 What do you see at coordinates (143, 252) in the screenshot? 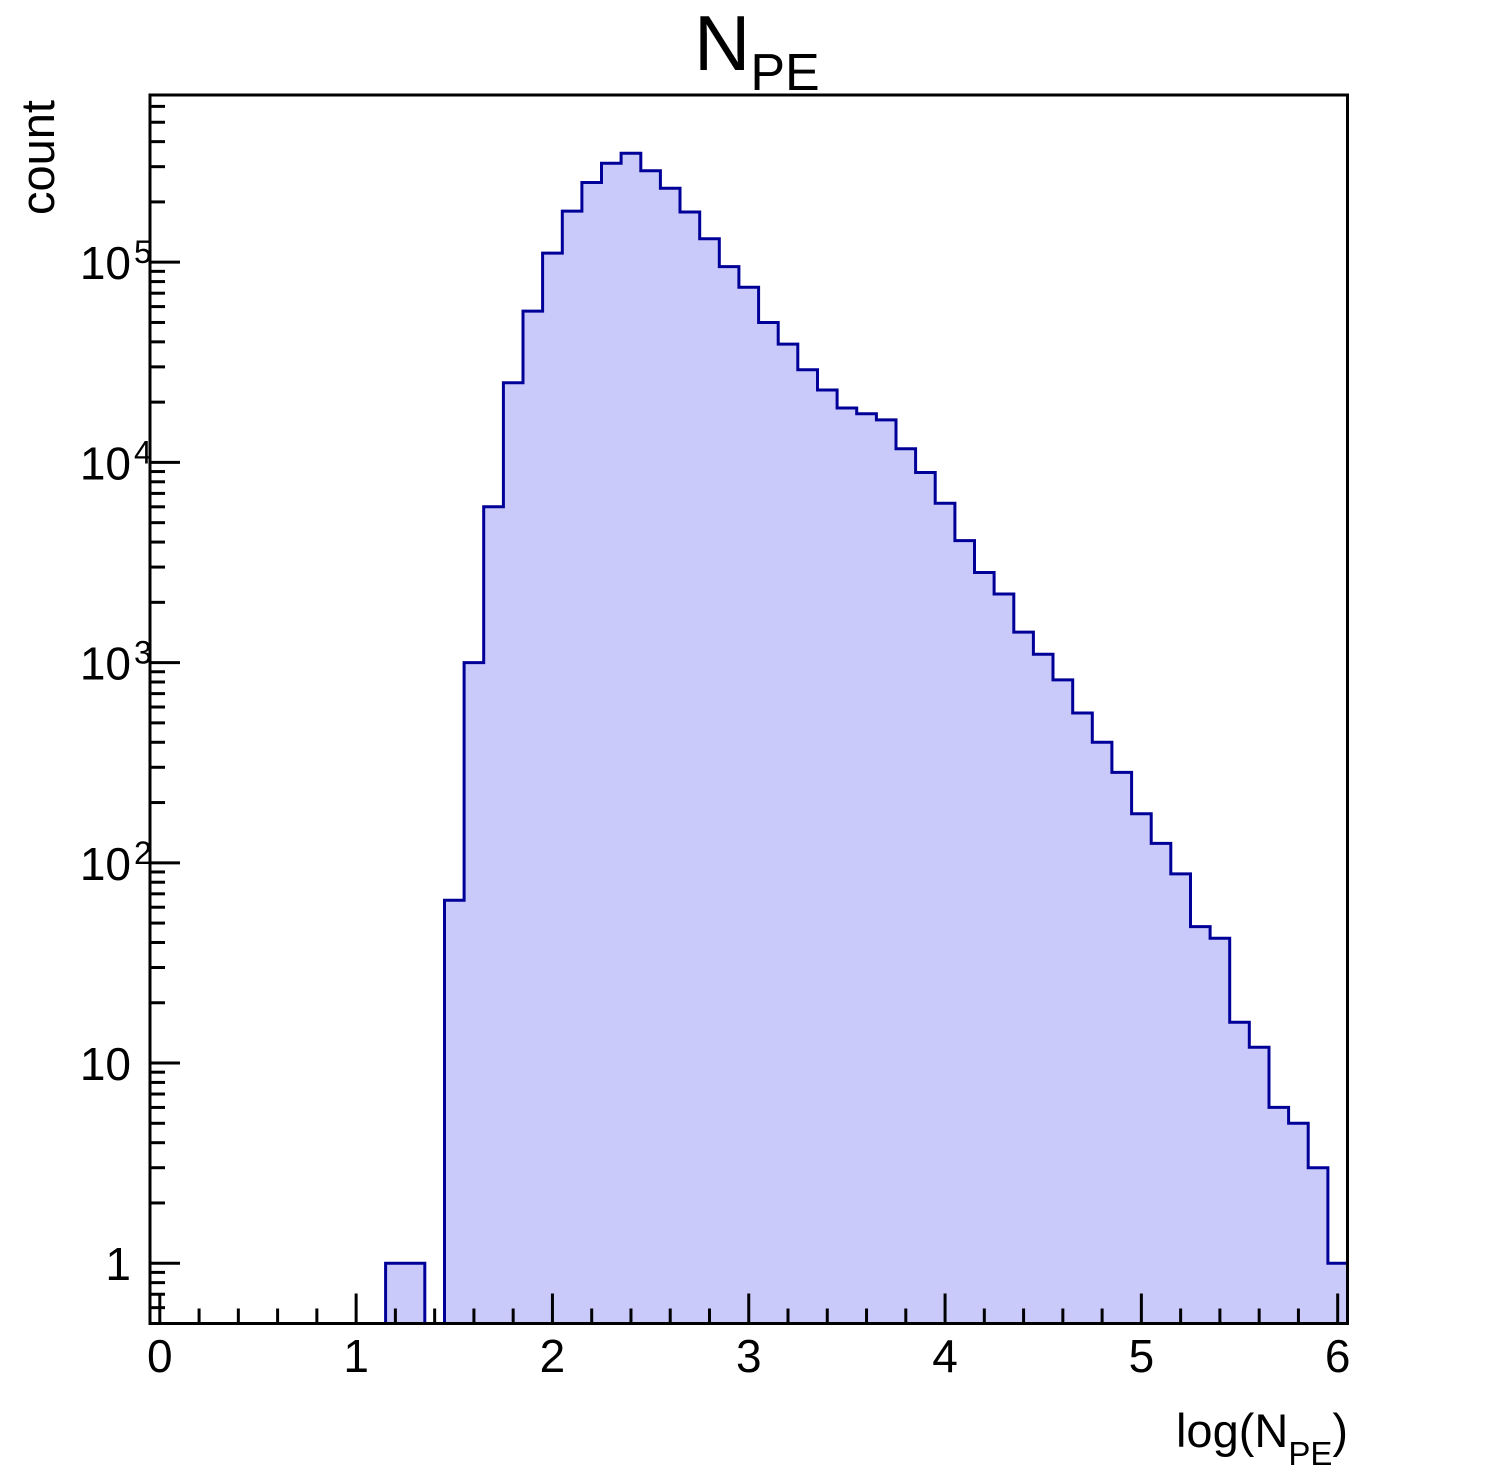
I see `y-tick-exponent: 5` at bounding box center [143, 252].